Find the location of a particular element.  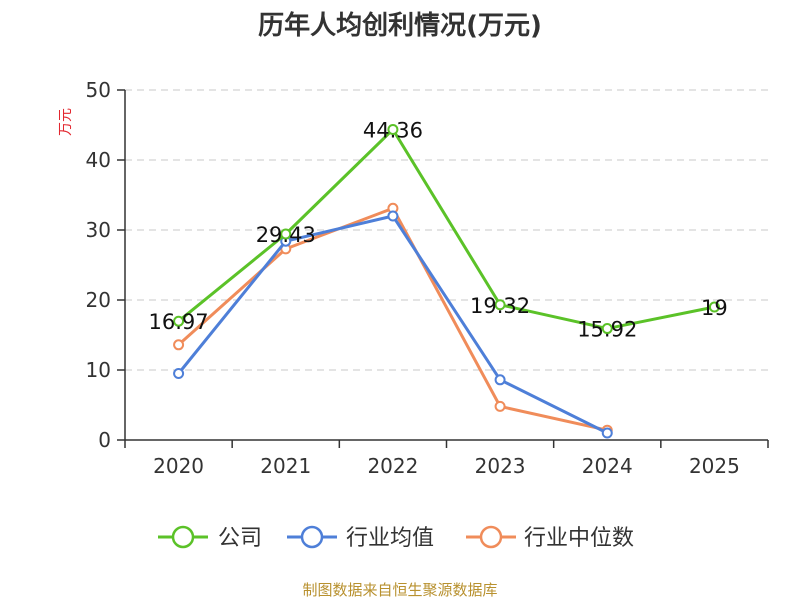

y-tick-label-30: 30 is located at coordinates (98, 230).